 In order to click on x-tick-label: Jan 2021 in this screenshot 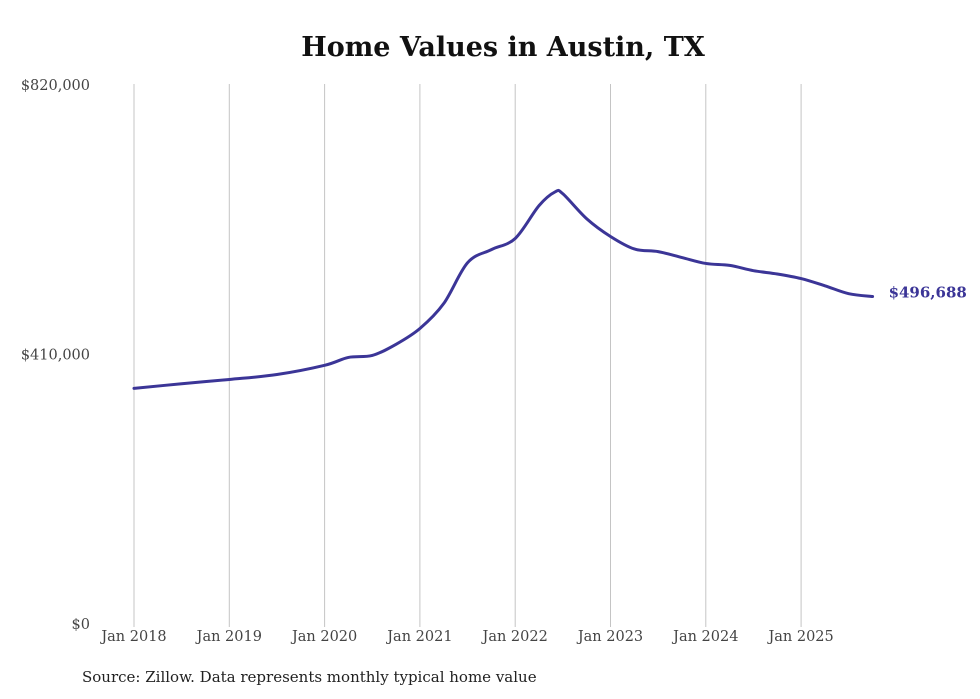, I will do `click(418, 637)`.